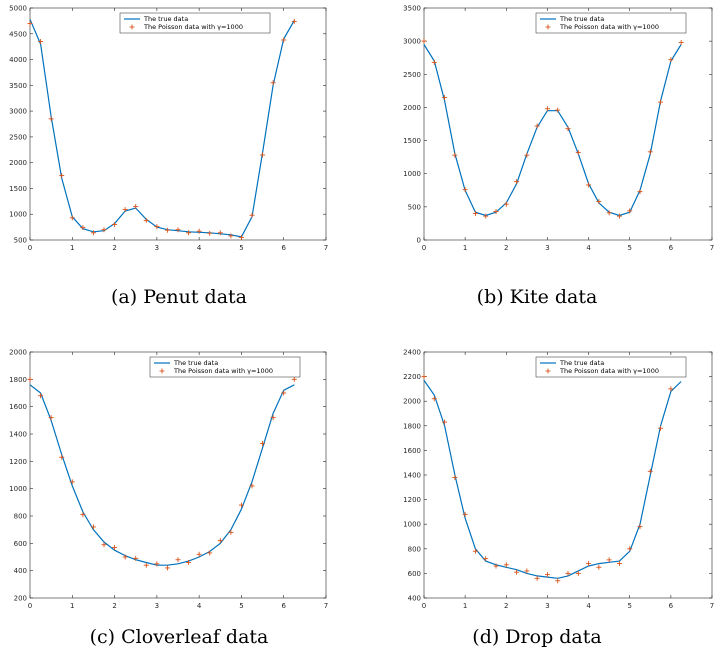 The height and width of the screenshot is (666, 717). Describe the element at coordinates (537, 637) in the screenshot. I see `caption-d: (d) Drop data` at that location.